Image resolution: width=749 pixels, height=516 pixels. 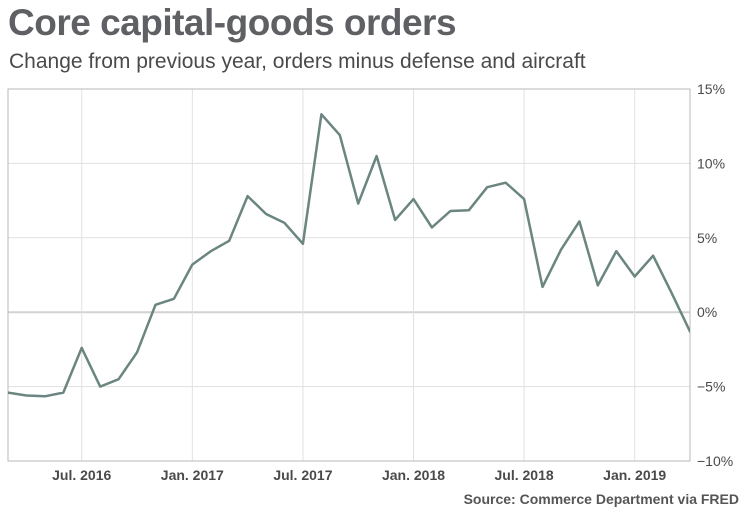 What do you see at coordinates (711, 163) in the screenshot?
I see `y-tick-label: 10%` at bounding box center [711, 163].